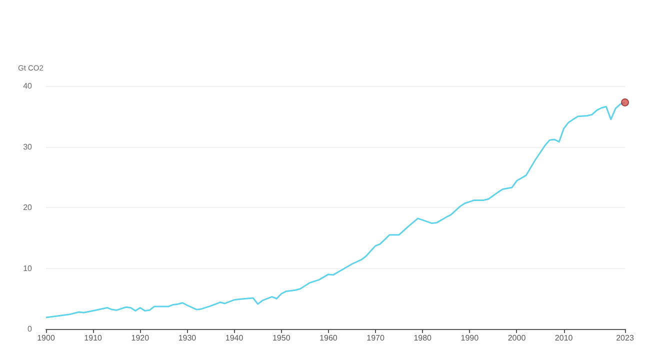  Describe the element at coordinates (93, 338) in the screenshot. I see `x-tick-label: 1910` at that location.